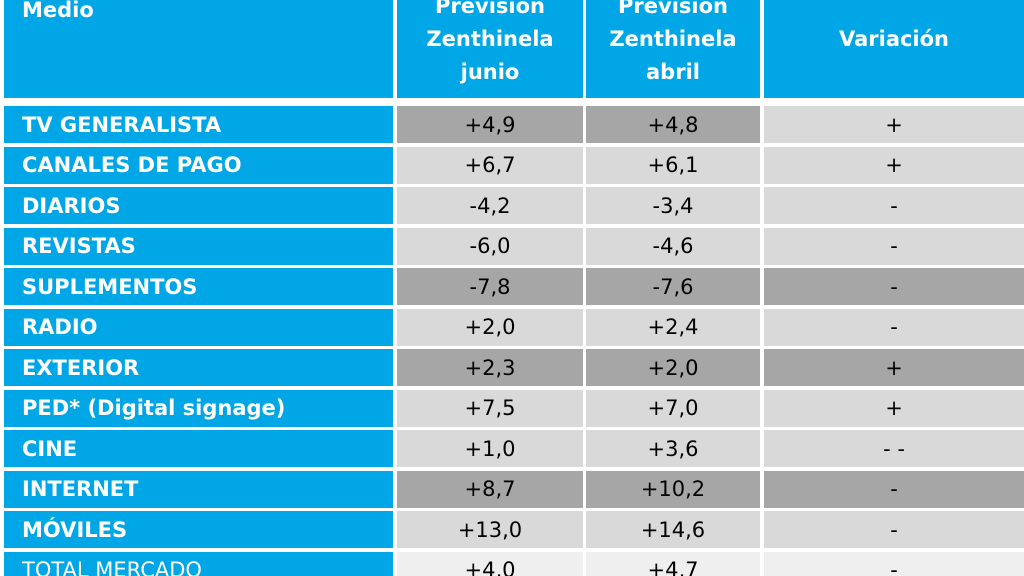 Image resolution: width=1024 pixels, height=576 pixels. I want to click on value-cell: +6,1, so click(673, 165).